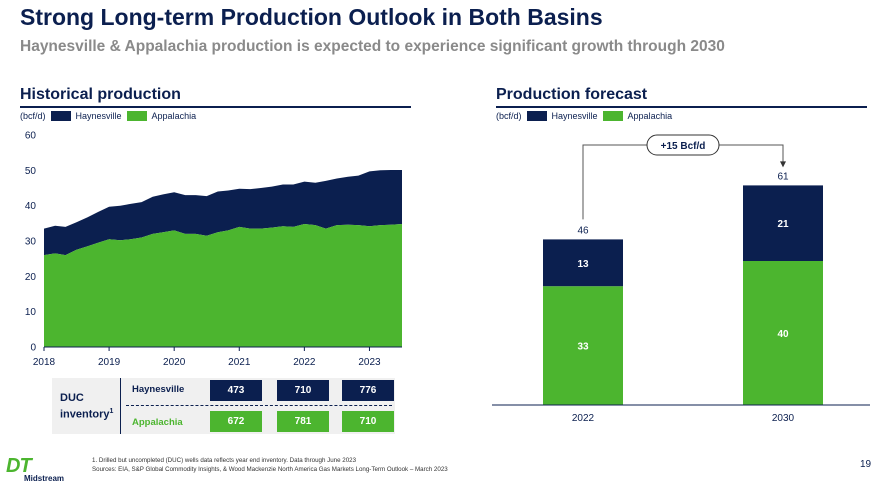  I want to click on bar-appalachia-2022, so click(583, 345).